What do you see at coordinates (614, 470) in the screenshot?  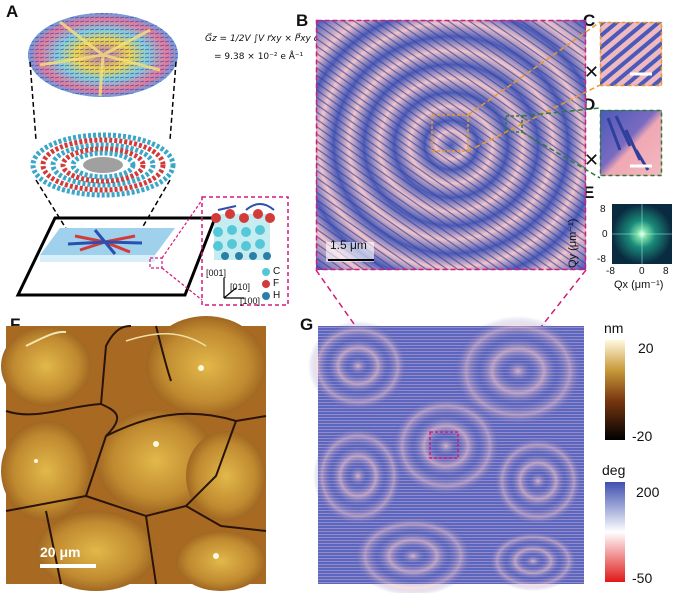 I see `colorbar-phase-unit: deg` at bounding box center [614, 470].